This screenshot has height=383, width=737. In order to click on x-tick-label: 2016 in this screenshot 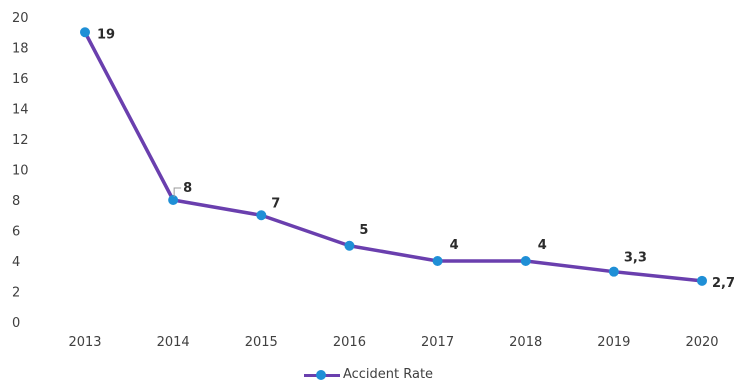, I will do `click(349, 342)`.